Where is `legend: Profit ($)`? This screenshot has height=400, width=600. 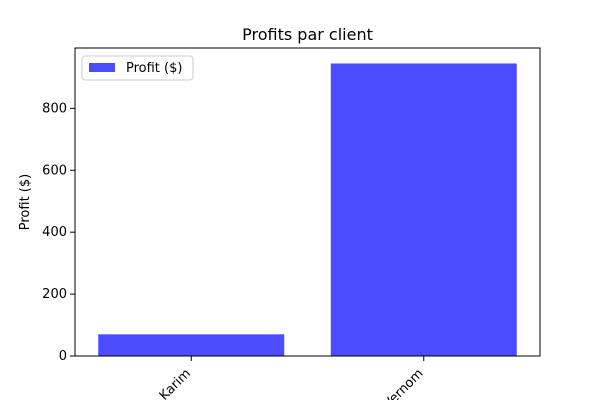
legend: Profit ($) is located at coordinates (137, 68).